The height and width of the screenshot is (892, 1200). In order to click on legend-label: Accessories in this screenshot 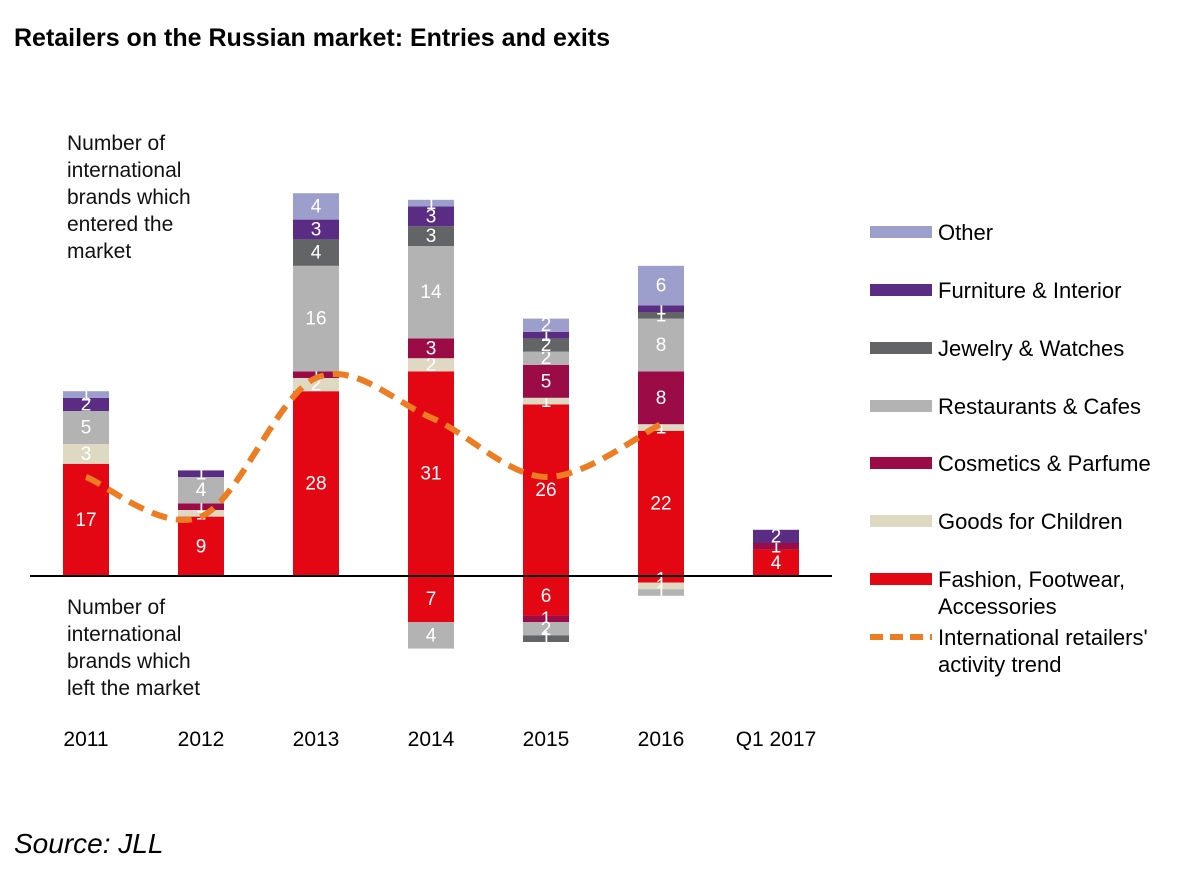, I will do `click(997, 606)`.